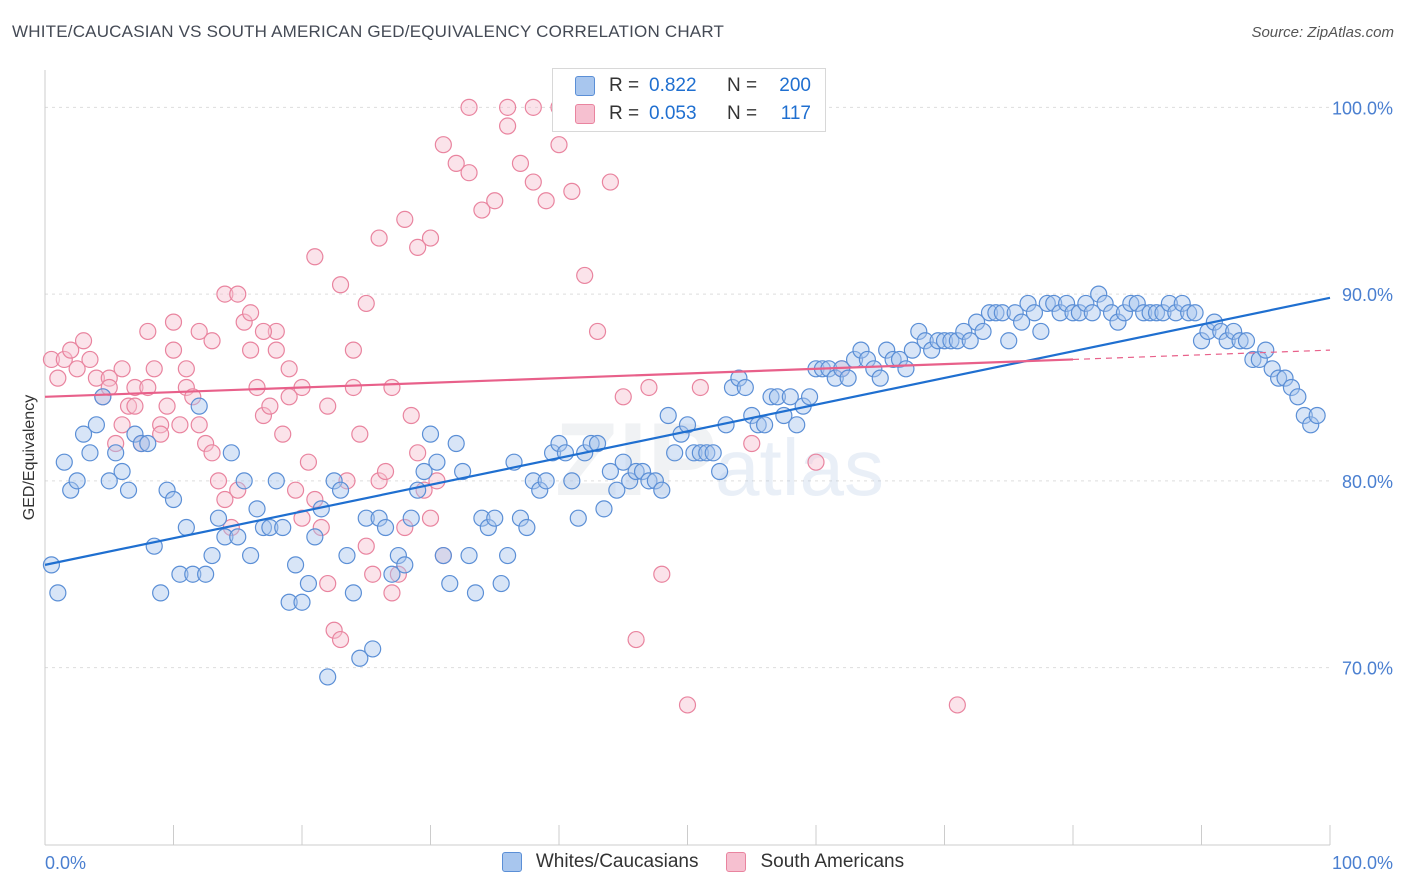 The width and height of the screenshot is (1406, 892). What do you see at coordinates (673, 113) in the screenshot?
I see `r-value: 0.053` at bounding box center [673, 113].